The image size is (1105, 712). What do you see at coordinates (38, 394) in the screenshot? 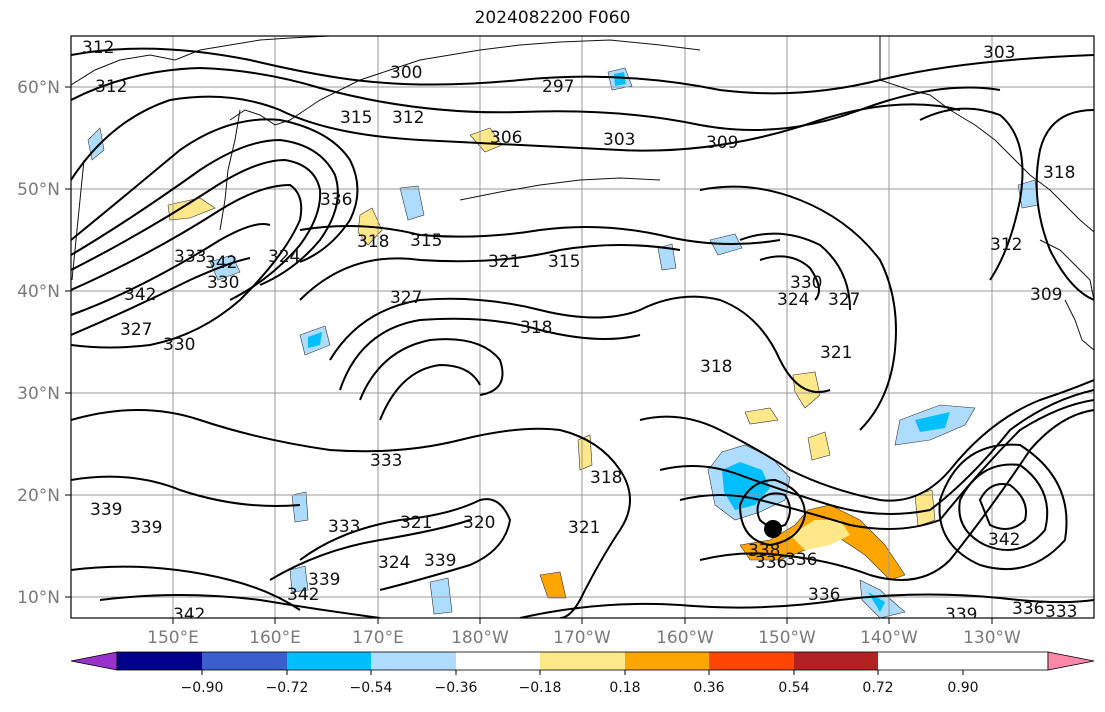
I see `lat-label-30n: 30°N` at bounding box center [38, 394].